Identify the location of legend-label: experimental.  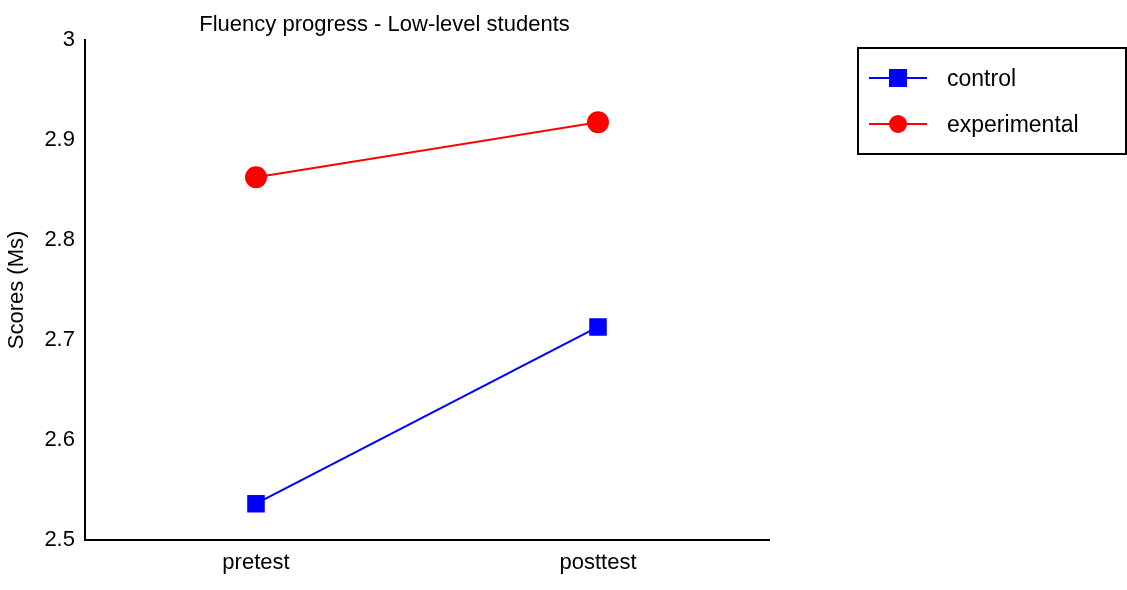
(1013, 124).